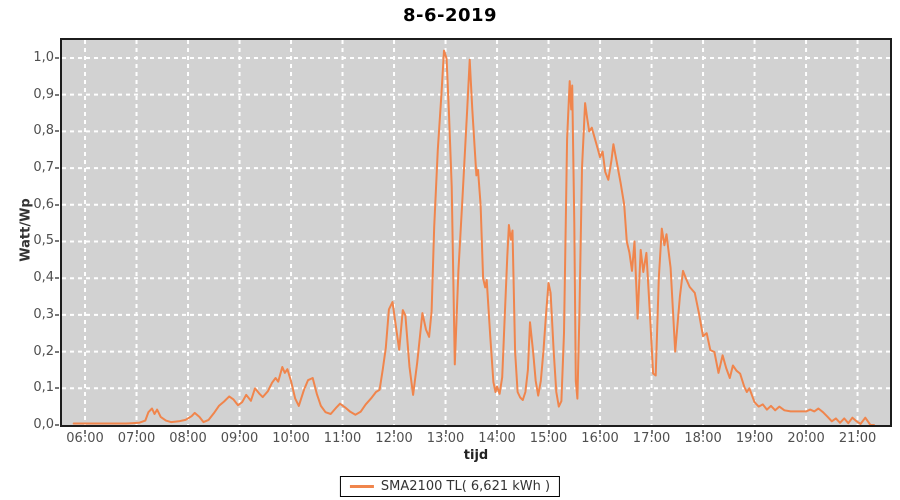 This screenshot has width=900, height=500. I want to click on y-tick-label: 0,4, so click(43, 278).